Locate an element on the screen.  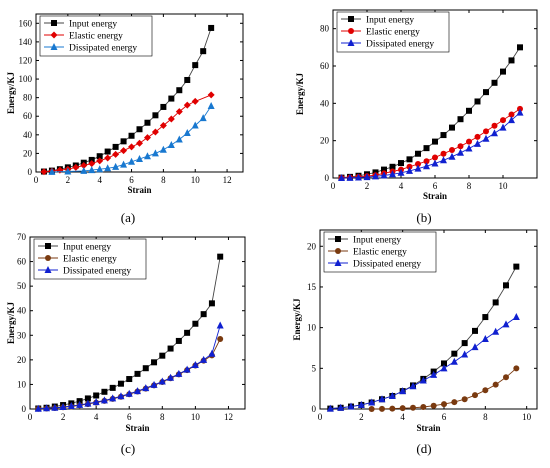
plot-frame is located at coordinates (137, 323).